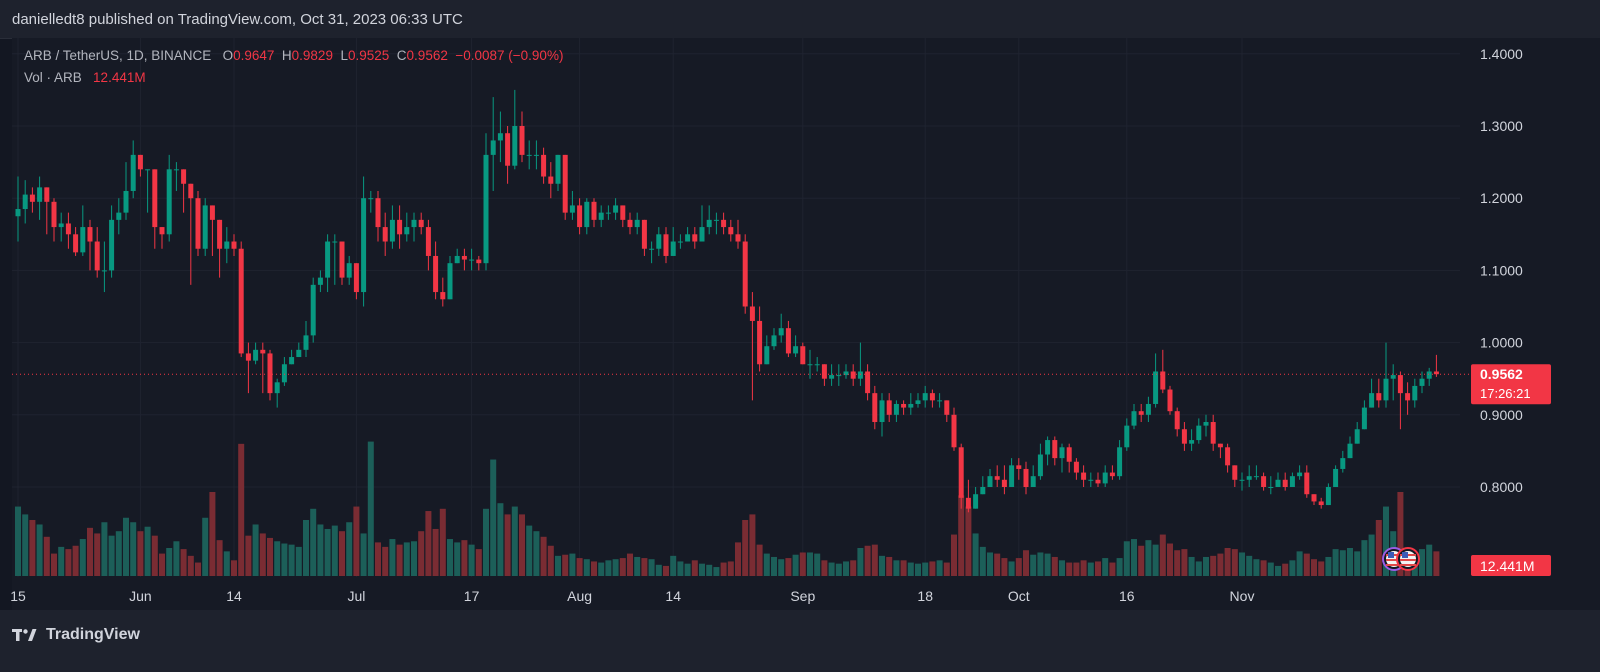 The image size is (1600, 672). I want to click on tradingview-brand: TradingView, so click(76, 635).